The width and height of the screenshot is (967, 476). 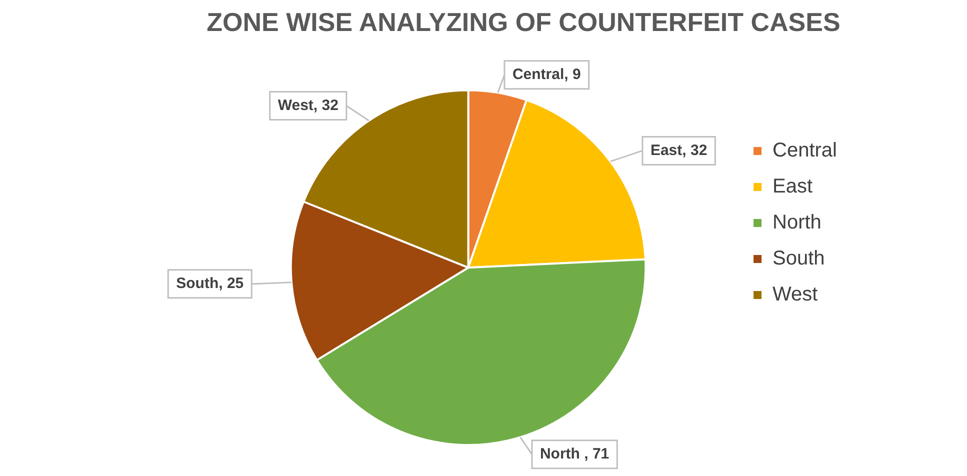 What do you see at coordinates (797, 223) in the screenshot?
I see `legend-label: North` at bounding box center [797, 223].